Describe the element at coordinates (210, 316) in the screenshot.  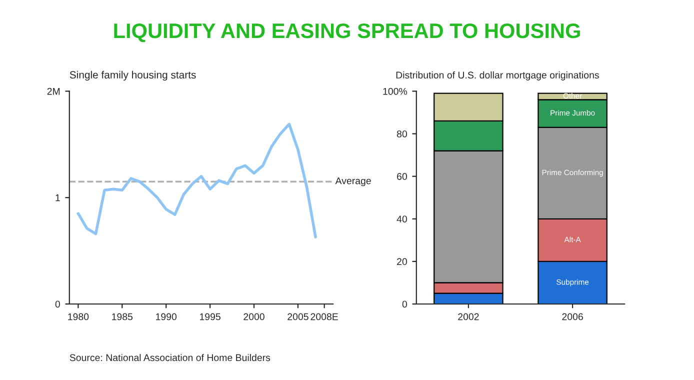
I see `x-tick-label: 1995` at that location.